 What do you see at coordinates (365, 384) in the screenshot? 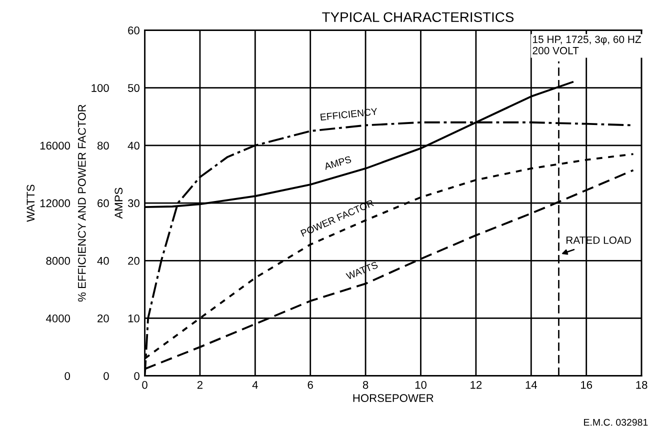
I see `x-tick-label: 8` at bounding box center [365, 384].